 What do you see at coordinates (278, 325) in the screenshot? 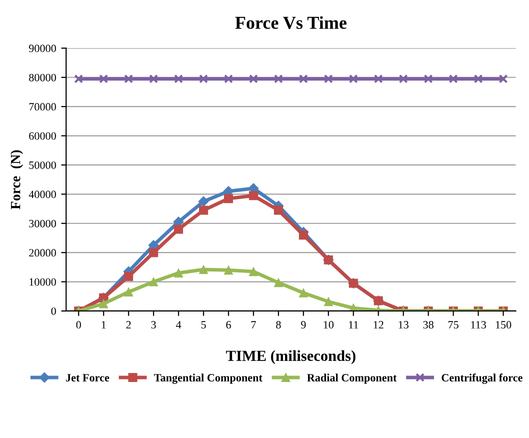
I see `x-tick-label: 8` at bounding box center [278, 325].